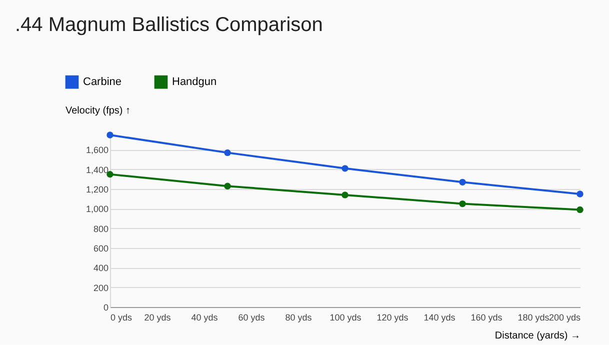 This screenshot has height=350, width=609. What do you see at coordinates (100, 229) in the screenshot?
I see `y-tick-label: 800` at bounding box center [100, 229].